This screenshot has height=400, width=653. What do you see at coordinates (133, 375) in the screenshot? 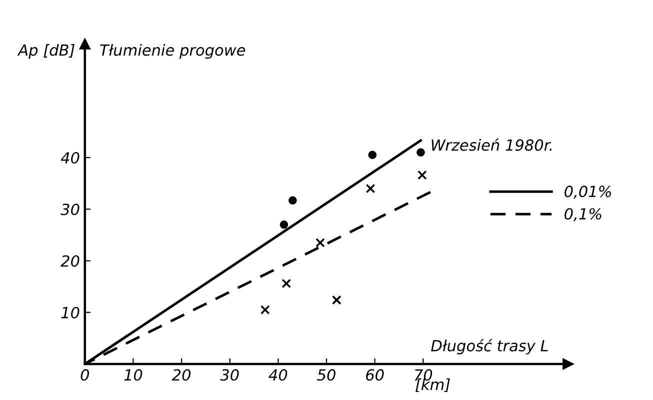
I see `x-tick-label: 10` at bounding box center [133, 375].